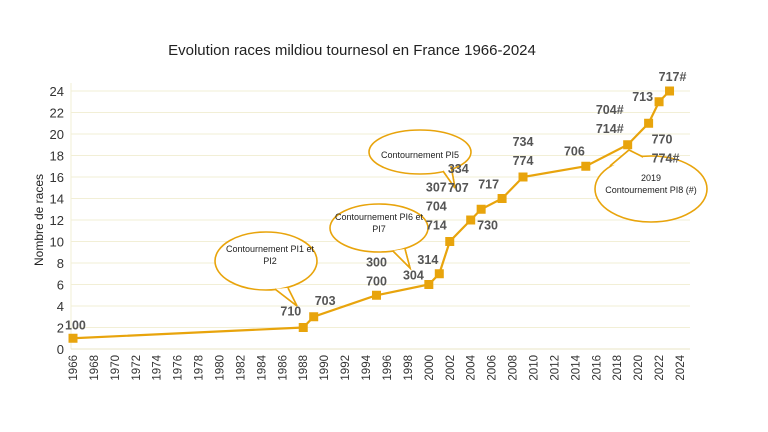  Describe the element at coordinates (60, 306) in the screenshot. I see `y-tick-label: 4` at that location.